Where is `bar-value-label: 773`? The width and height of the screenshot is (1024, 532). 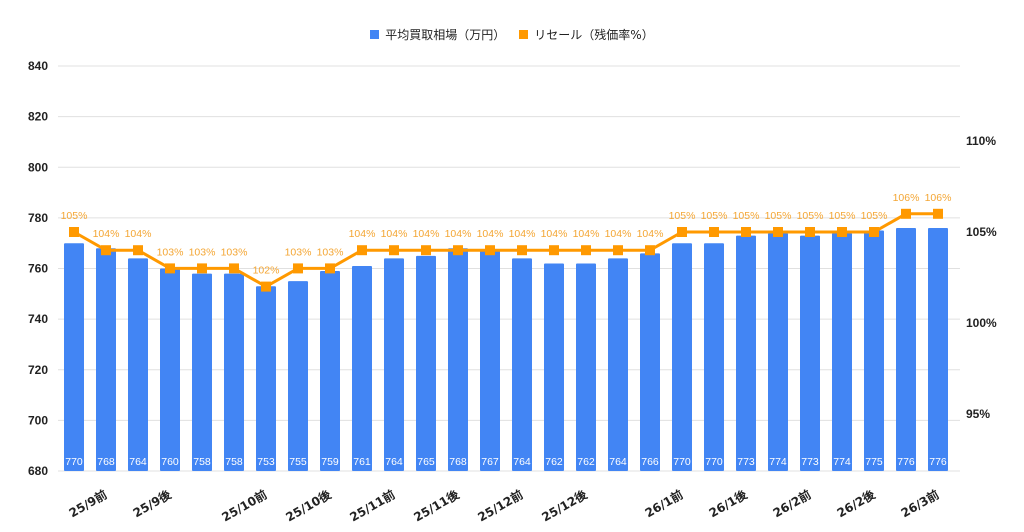 bar-value-label: 773 is located at coordinates (810, 462).